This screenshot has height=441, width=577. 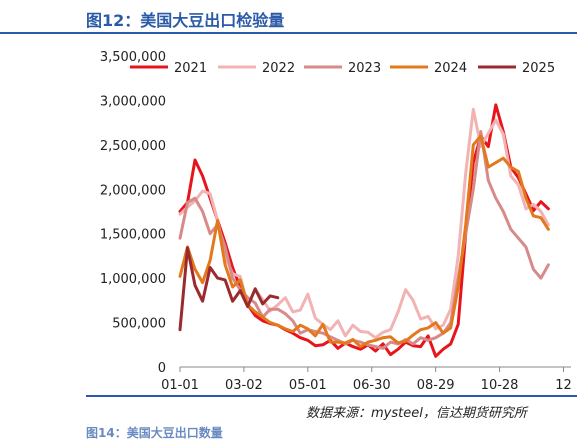 What do you see at coordinates (162, 368) in the screenshot?
I see `y-tick-label: 0` at bounding box center [162, 368].